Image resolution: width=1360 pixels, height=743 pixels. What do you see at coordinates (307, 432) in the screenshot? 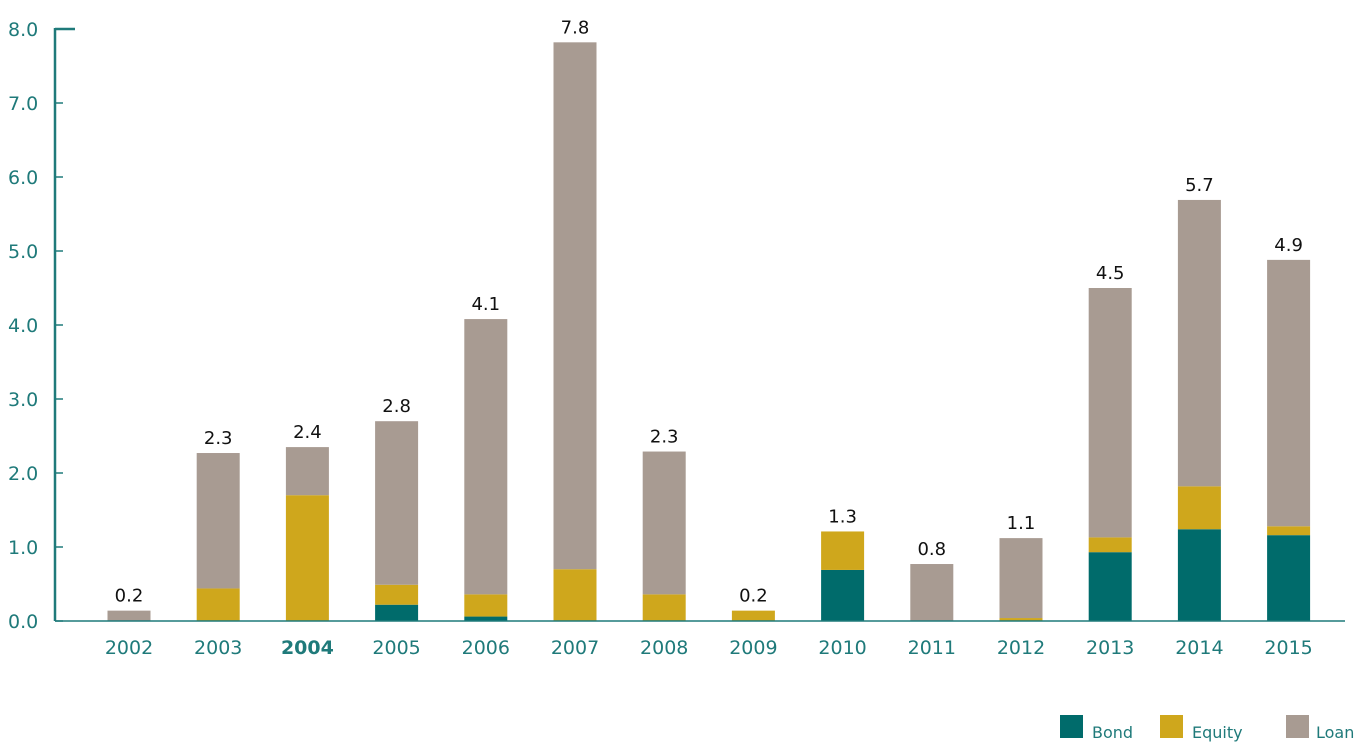
I see `total-label-2004: 2.4` at bounding box center [307, 432].